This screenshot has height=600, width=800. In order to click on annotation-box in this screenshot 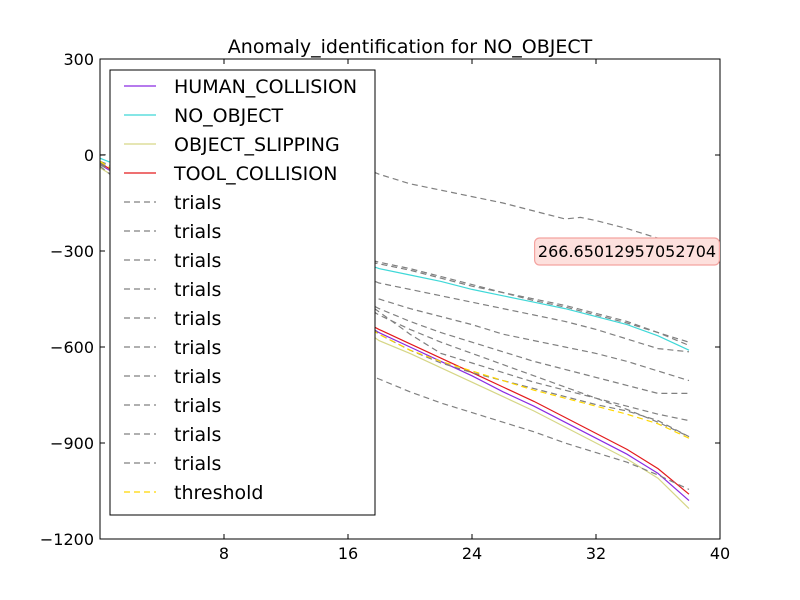, I will do `click(626, 251)`.